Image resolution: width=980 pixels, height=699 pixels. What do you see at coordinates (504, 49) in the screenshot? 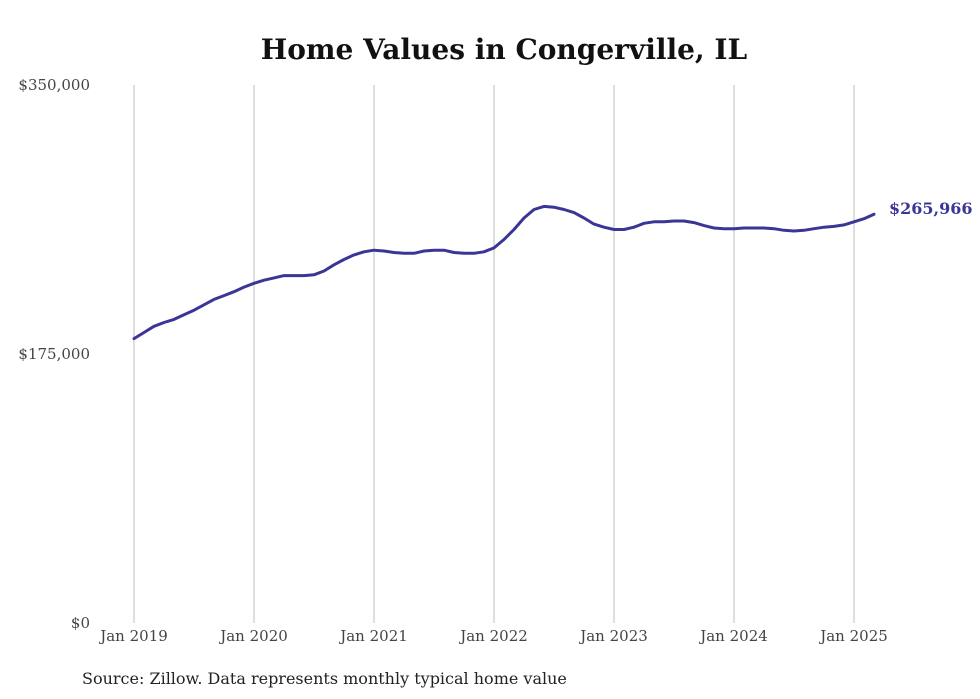
I see `chart-title: Home Values in Congerville, IL` at bounding box center [504, 49].